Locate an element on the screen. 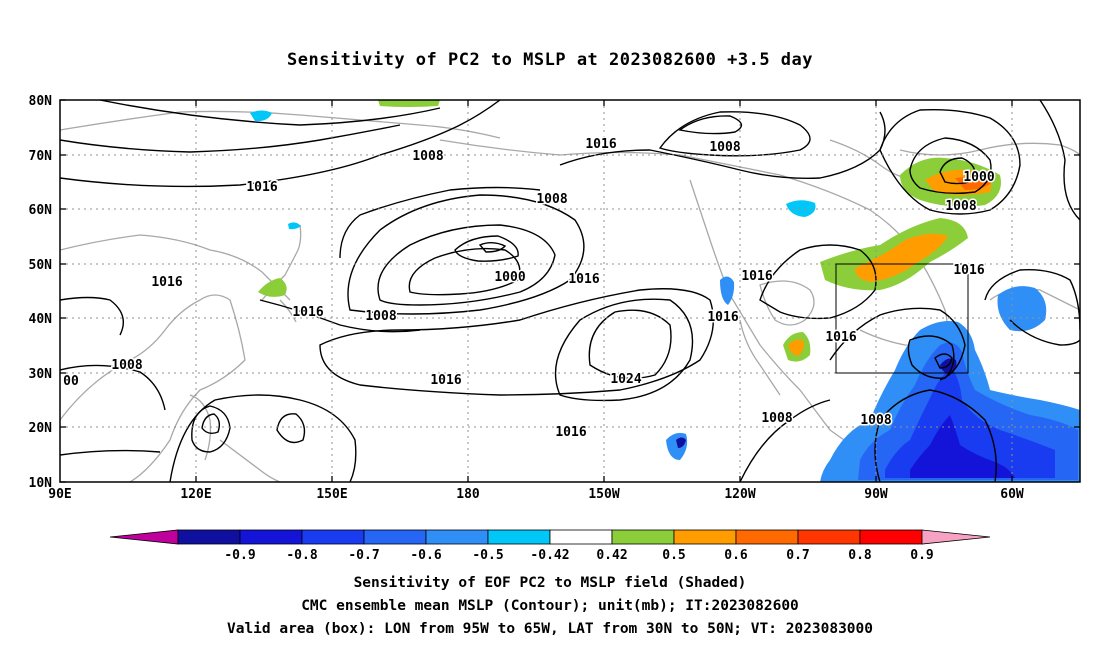 Image resolution: width=1100 pixels, height=650 pixels. valid-area-box is located at coordinates (902, 318).